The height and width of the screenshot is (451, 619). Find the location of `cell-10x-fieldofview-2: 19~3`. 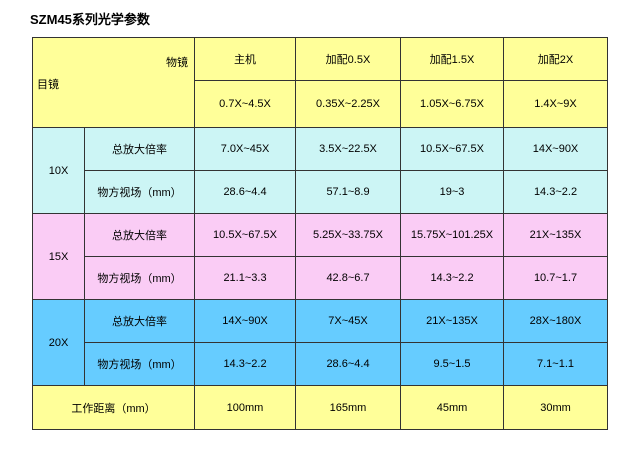

cell-10x-fieldofview-2: 19~3 is located at coordinates (452, 192).